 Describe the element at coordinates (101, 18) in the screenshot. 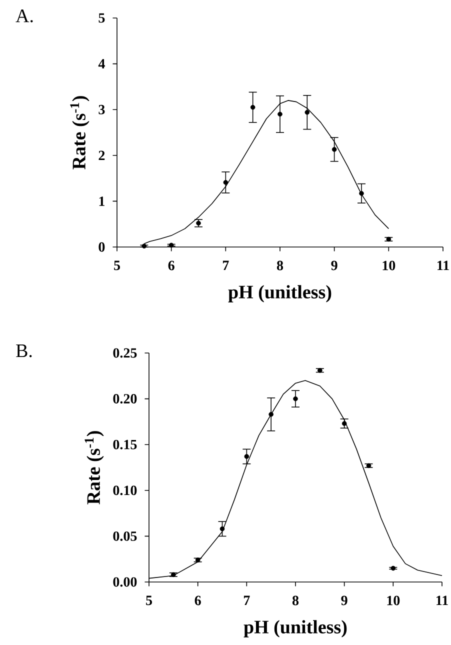

I see `y-tick-label: 5` at that location.